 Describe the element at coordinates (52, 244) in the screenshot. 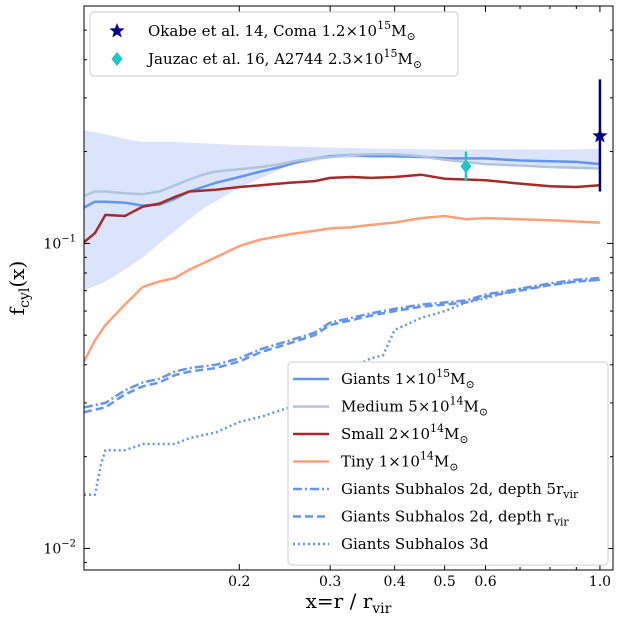

I see `y-tick-label-base-0: 10` at that location.